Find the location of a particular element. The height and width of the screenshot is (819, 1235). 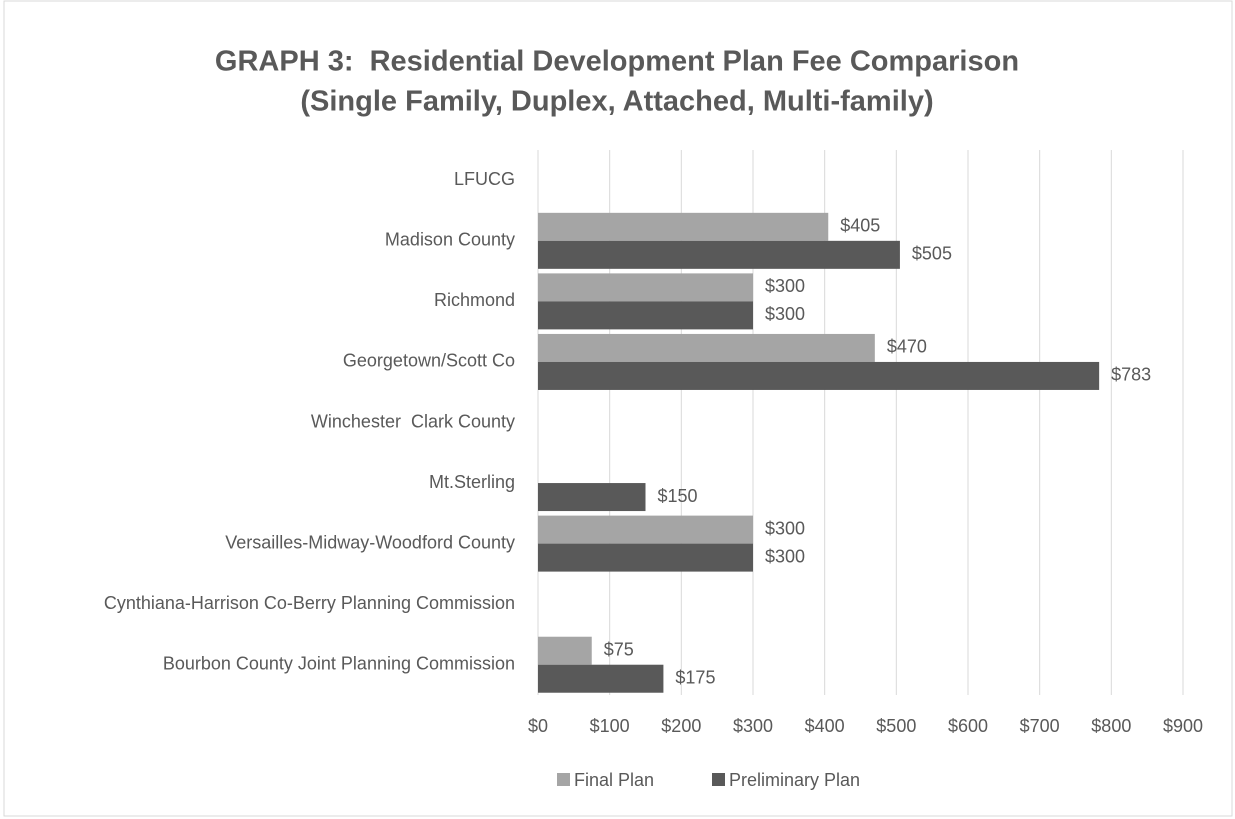

data-label: $783 is located at coordinates (1131, 375).